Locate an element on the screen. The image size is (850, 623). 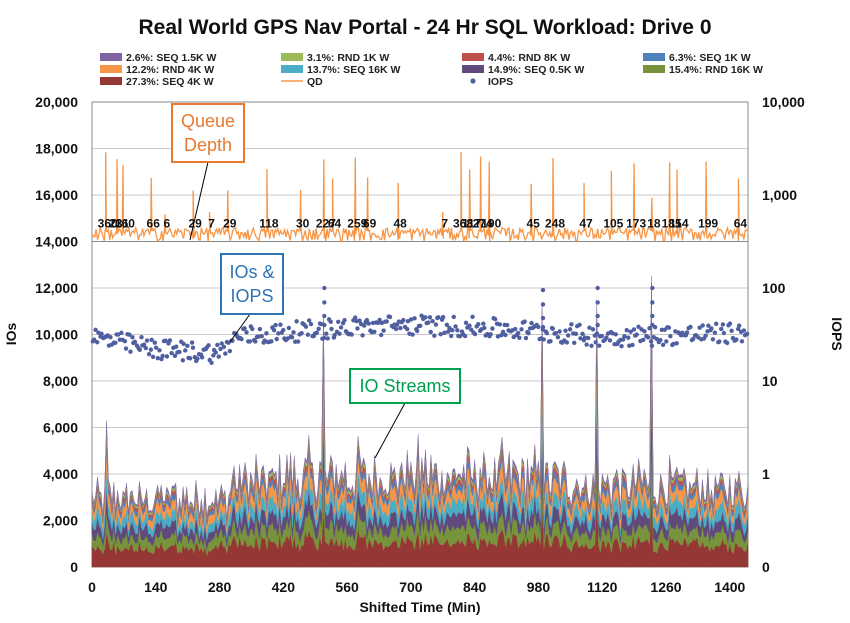
qd-peak-label: 7 is located at coordinates (211, 224).